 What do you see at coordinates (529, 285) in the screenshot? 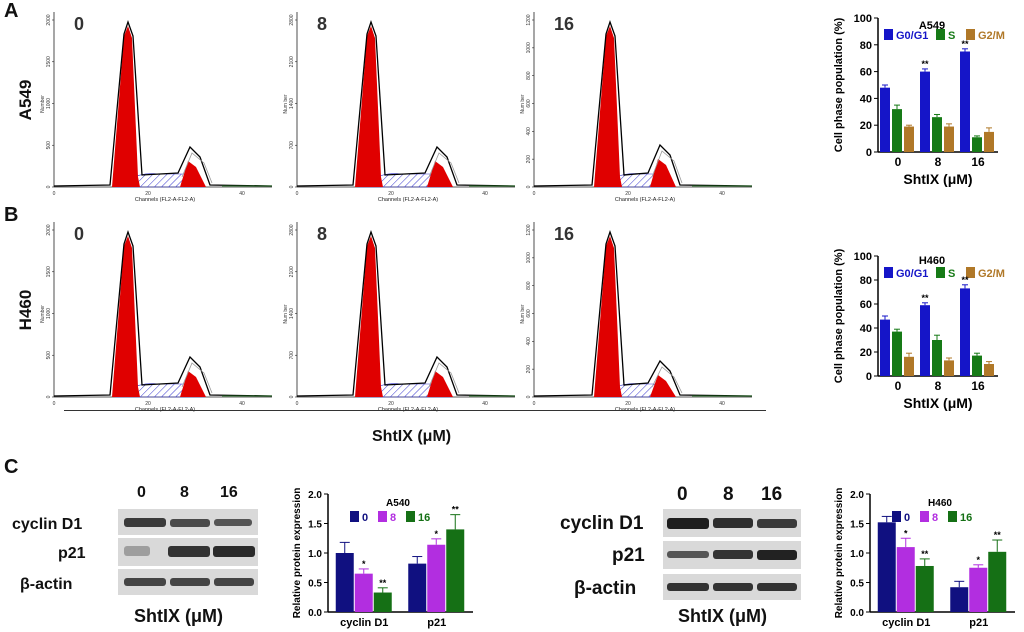
I see `flow-y-tick-label: 800` at bounding box center [529, 285].